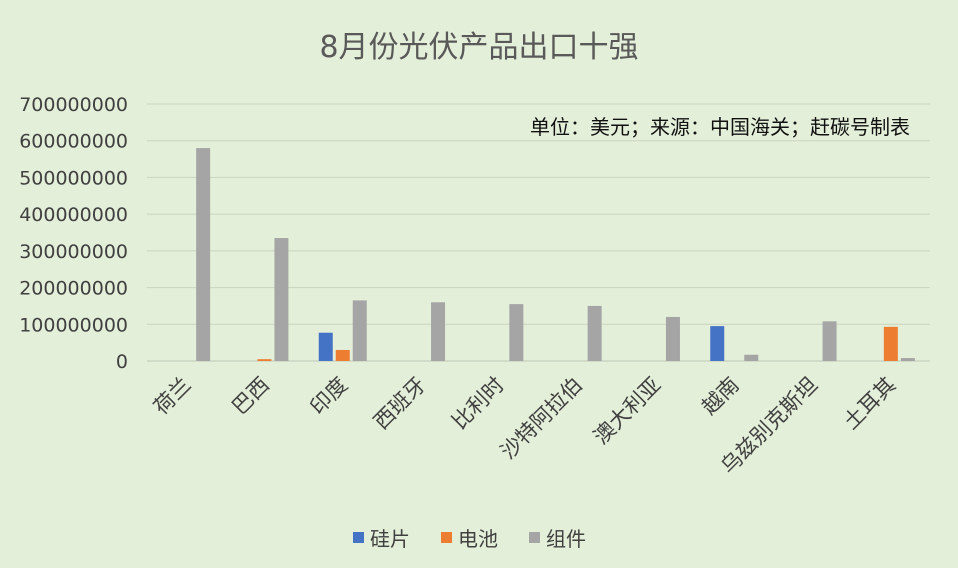  What do you see at coordinates (73, 142) in the screenshot?
I see `y-tick-label: 600000000` at bounding box center [73, 142].